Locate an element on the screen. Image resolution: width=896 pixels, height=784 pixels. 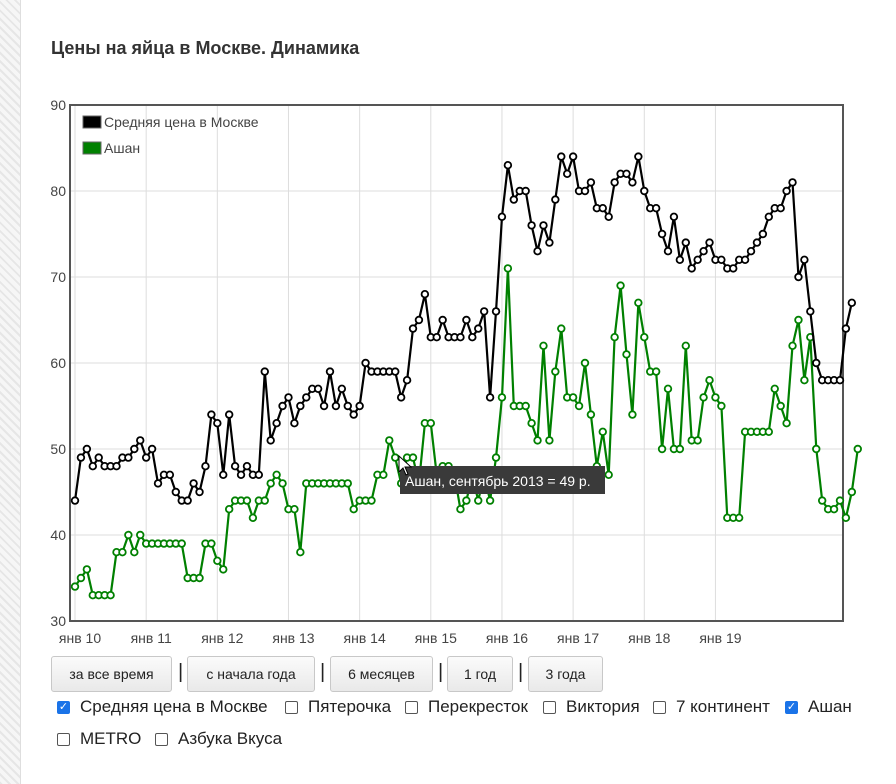
store-toggle-moscow-average: ✓ Средняя цена в Москве is located at coordinates (162, 707).